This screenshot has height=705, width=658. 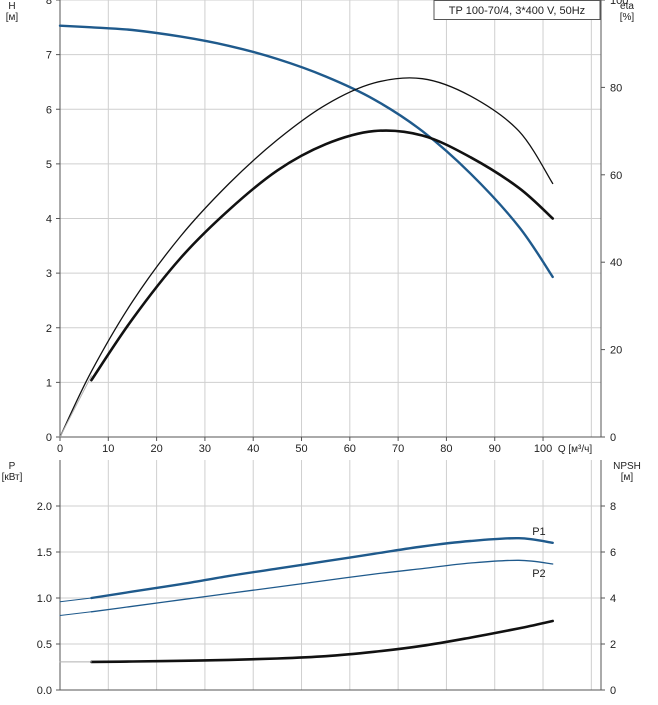 I want to click on x-tick-label: 20, so click(x=156, y=449).